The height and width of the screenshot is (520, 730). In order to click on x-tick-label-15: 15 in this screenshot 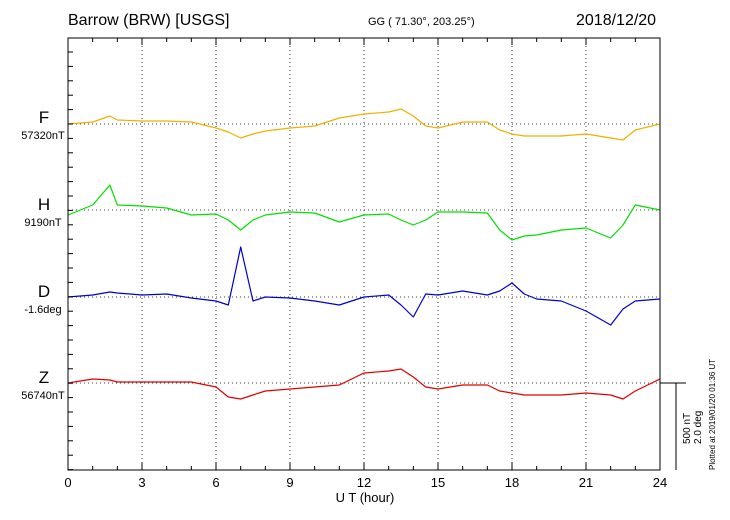, I will do `click(438, 482)`.